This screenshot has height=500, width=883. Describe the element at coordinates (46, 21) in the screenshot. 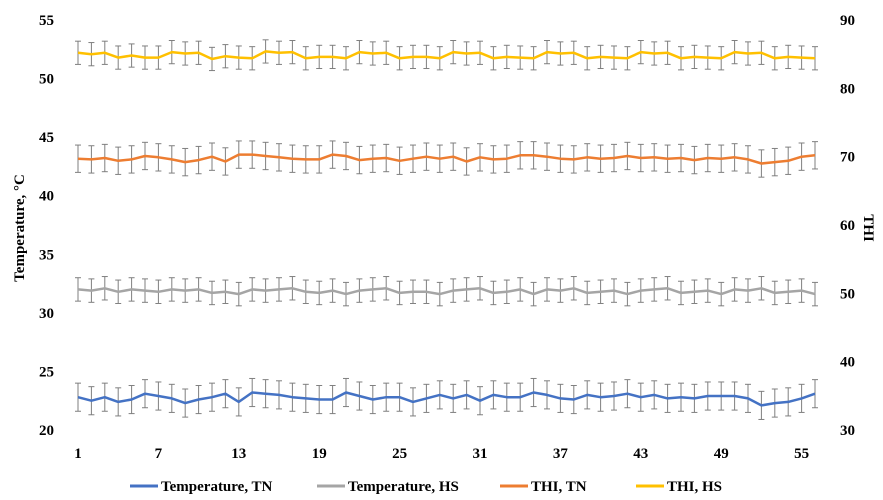

I see `y-tick-label: 55` at that location.